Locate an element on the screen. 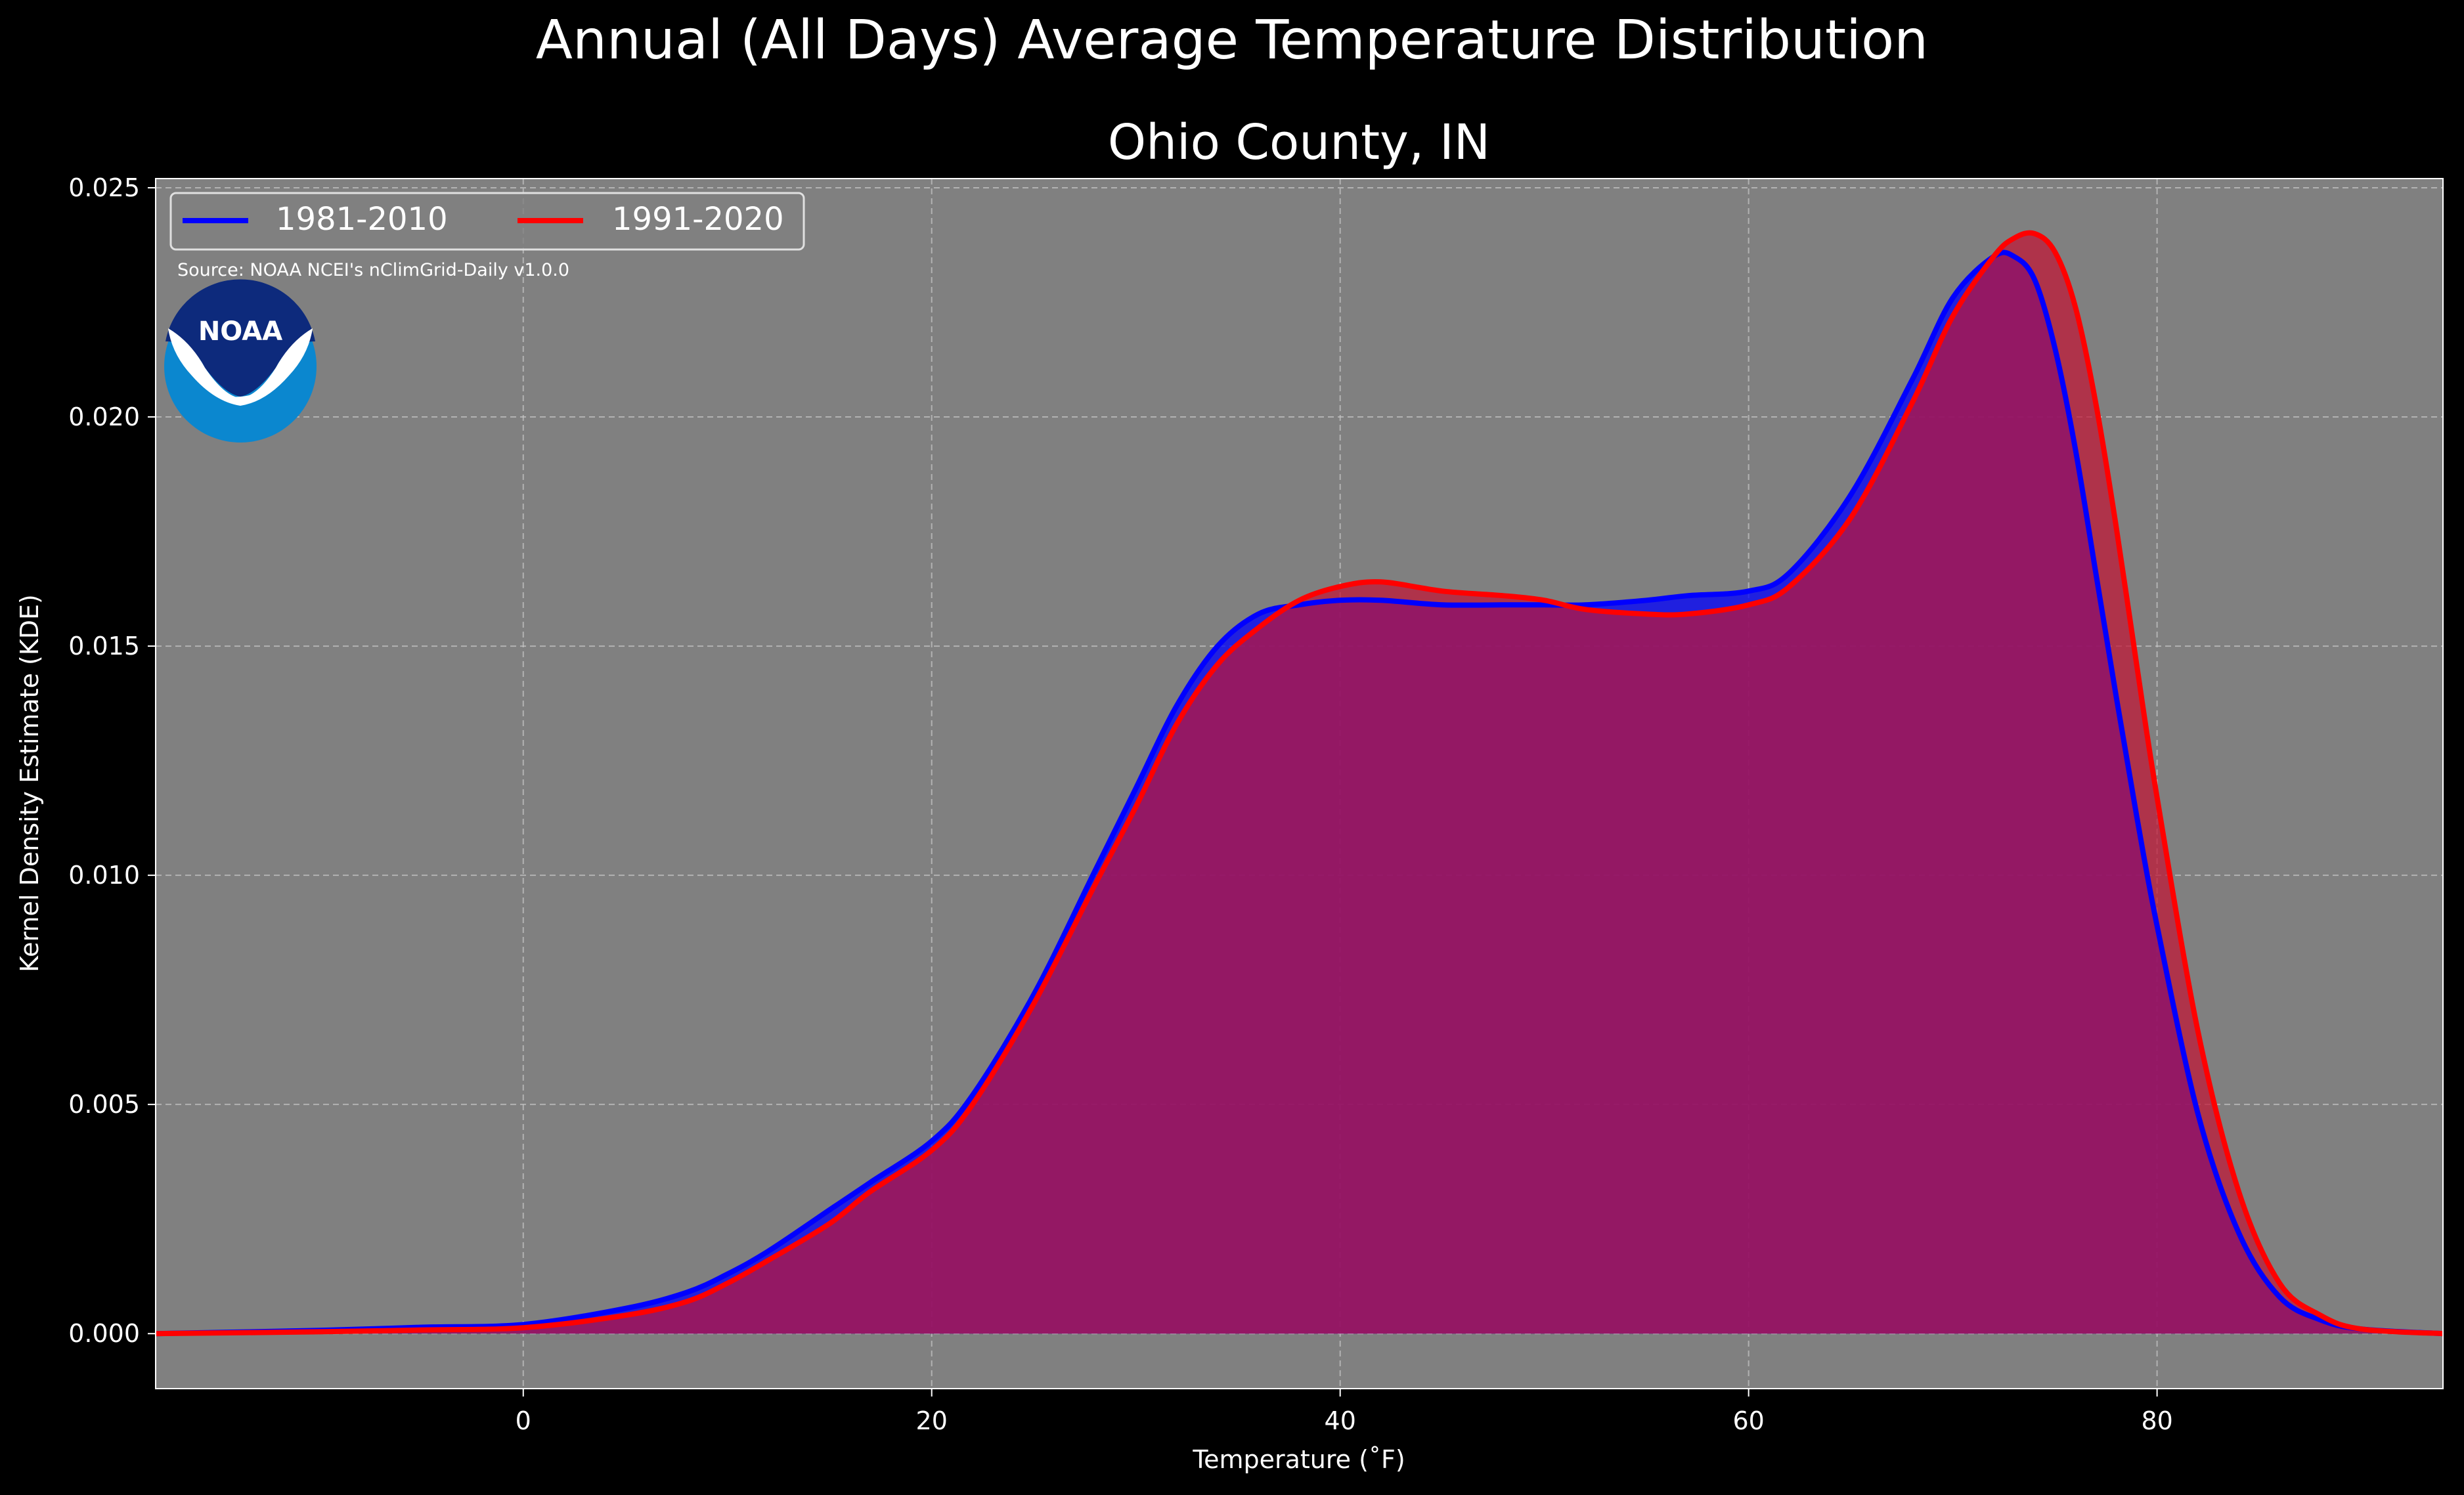 The image size is (2464, 1495). y-tick-label: 0.000 is located at coordinates (104, 1333).